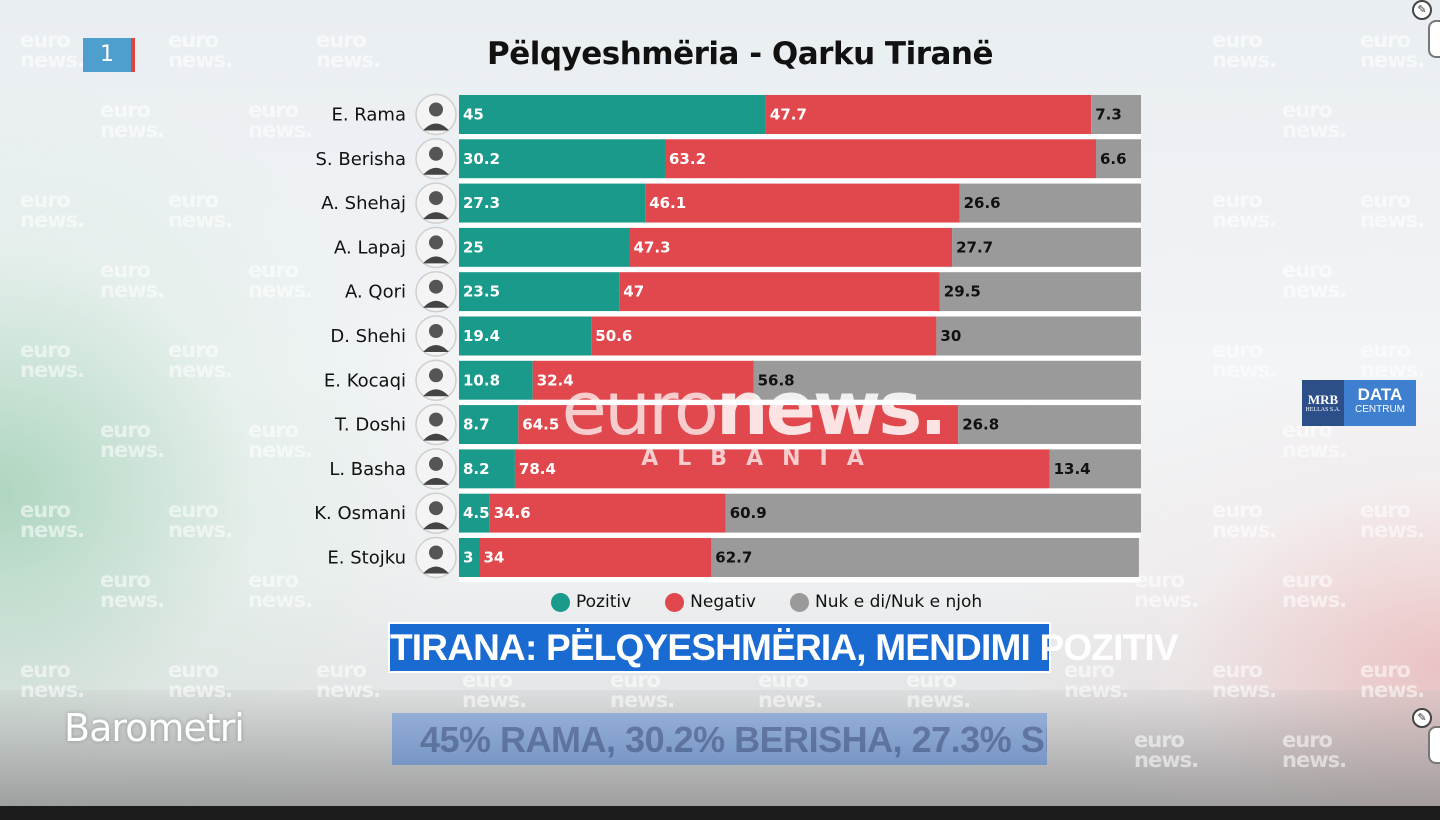 This screenshot has height=820, width=1440. Describe the element at coordinates (363, 203) in the screenshot. I see `category-label-a-shehaj: A. Shehaj` at that location.